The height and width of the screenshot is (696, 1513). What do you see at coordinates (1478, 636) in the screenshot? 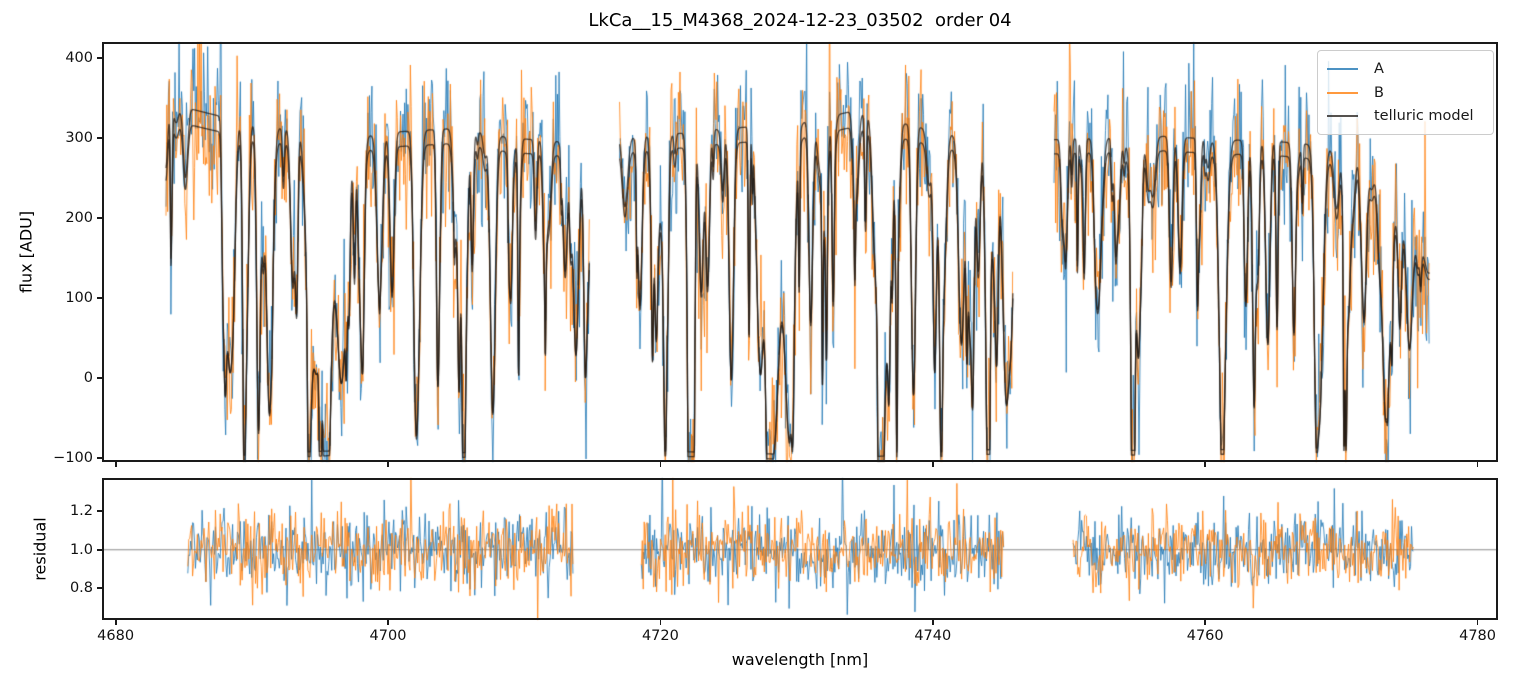
I see `x-tick-label: 4780` at bounding box center [1478, 636].